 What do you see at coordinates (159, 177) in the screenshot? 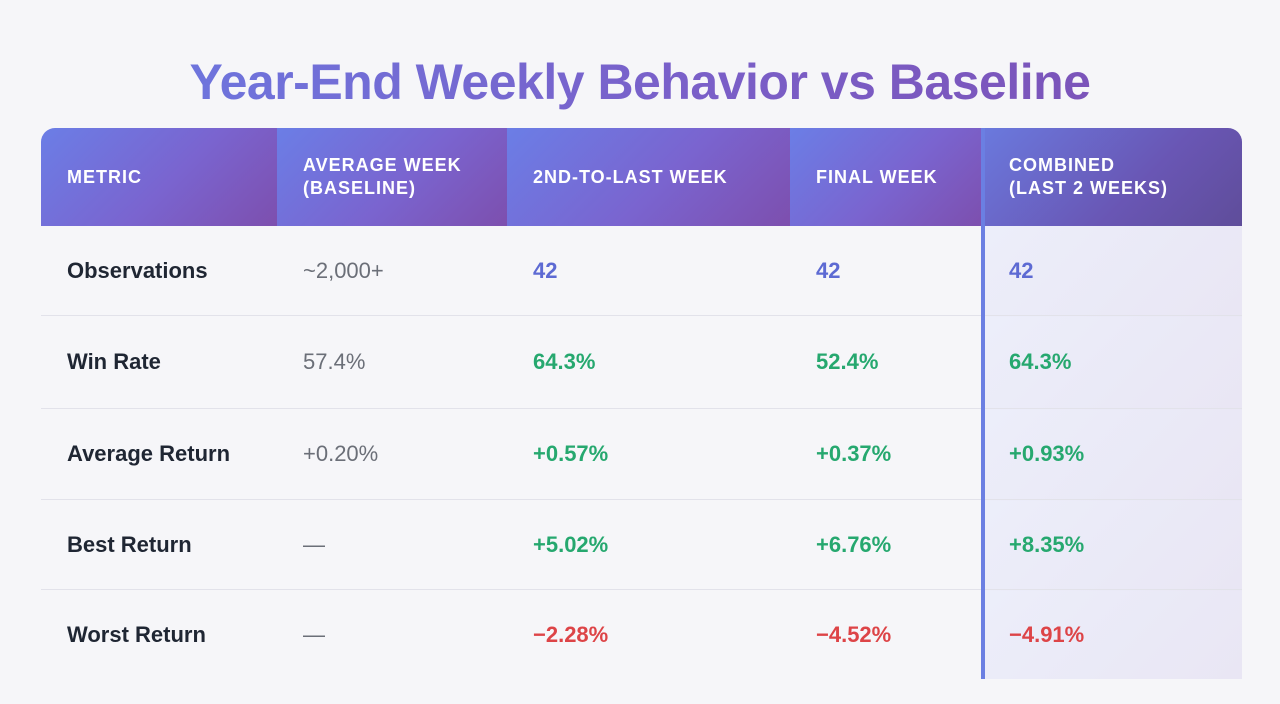
I see `header-metric: METRIC` at bounding box center [159, 177].